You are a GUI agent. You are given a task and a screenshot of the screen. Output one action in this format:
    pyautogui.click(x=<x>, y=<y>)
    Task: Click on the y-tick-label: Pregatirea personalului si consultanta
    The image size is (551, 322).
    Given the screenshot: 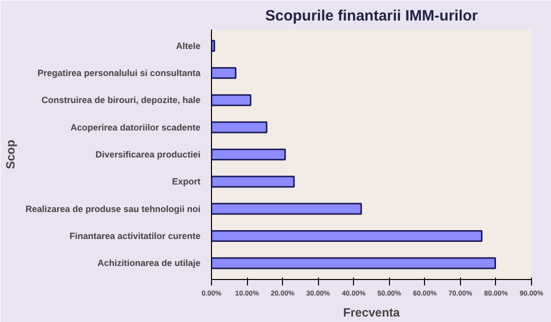 What is the action you would take?
    pyautogui.click(x=119, y=73)
    